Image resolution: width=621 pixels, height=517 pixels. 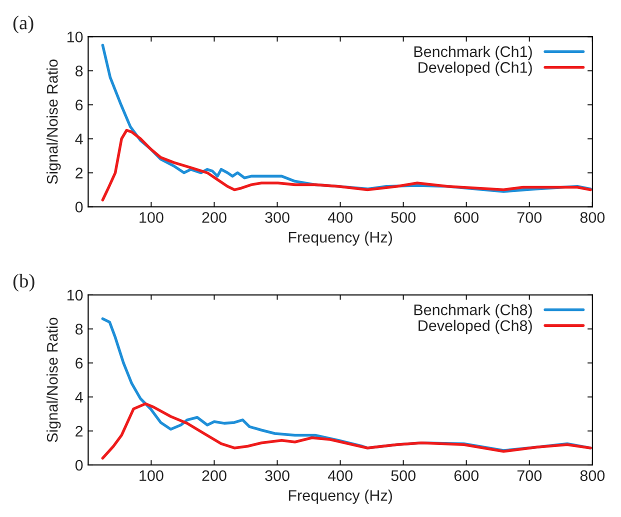 What do you see at coordinates (473, 53) in the screenshot?
I see `legend-label: Benchmark (Ch1)` at bounding box center [473, 53].